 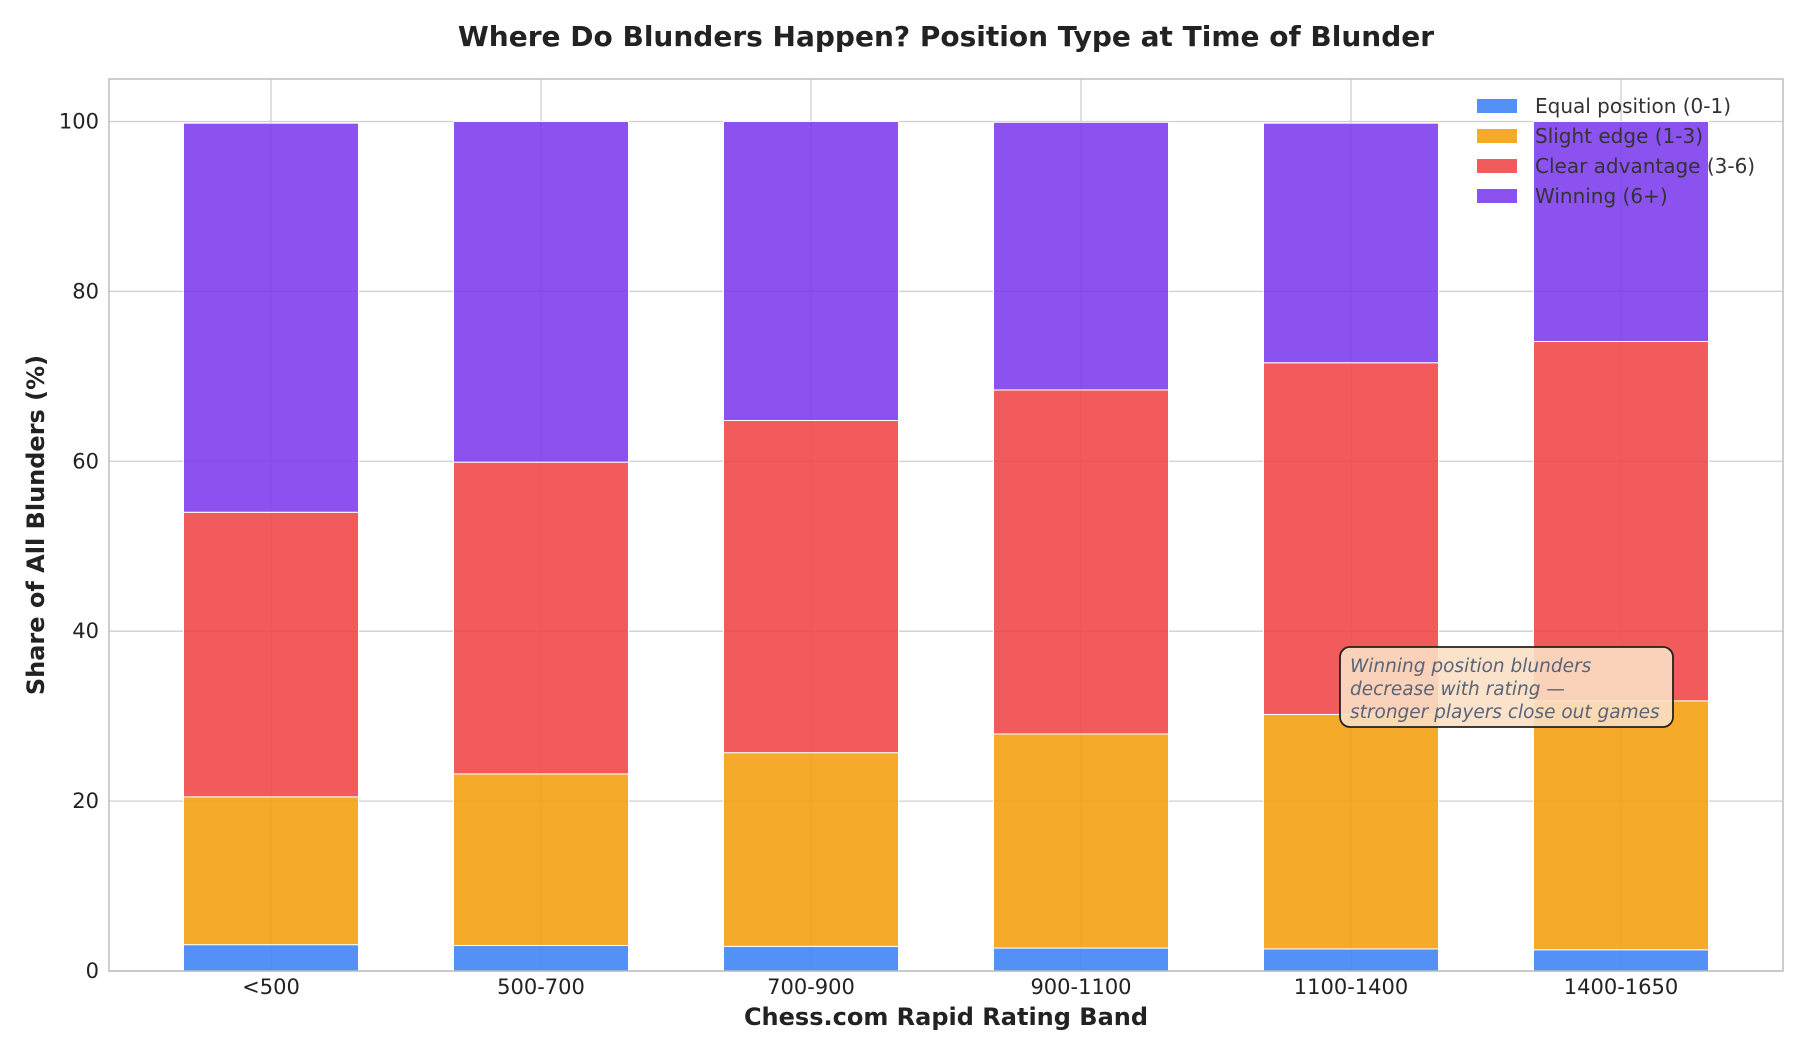 I want to click on x-tick-label: 700-900, so click(x=811, y=987).